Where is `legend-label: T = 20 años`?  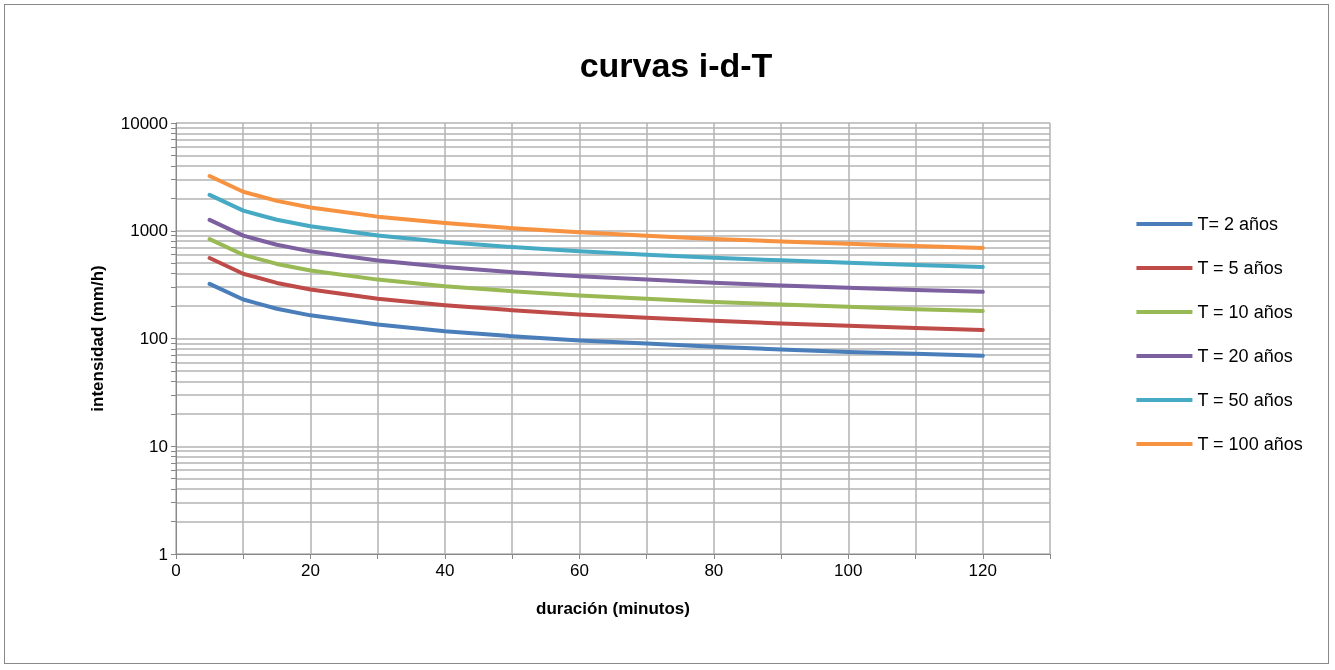
legend-label: T = 20 años is located at coordinates (1245, 356).